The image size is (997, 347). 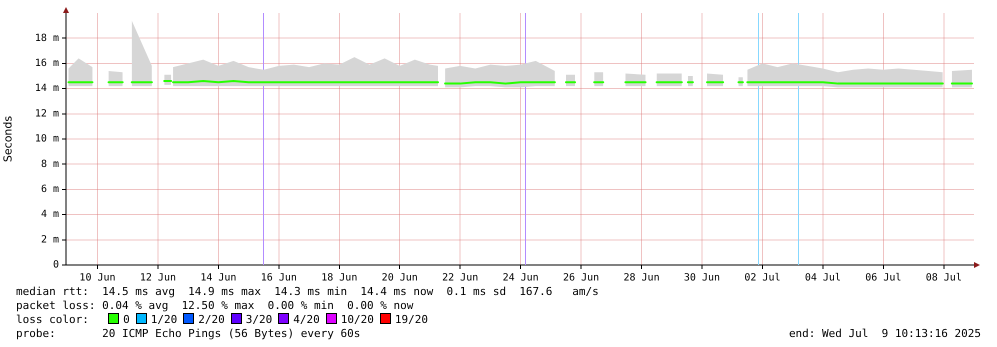 I want to click on x-tick-label: 04 Jul, so click(x=822, y=278).